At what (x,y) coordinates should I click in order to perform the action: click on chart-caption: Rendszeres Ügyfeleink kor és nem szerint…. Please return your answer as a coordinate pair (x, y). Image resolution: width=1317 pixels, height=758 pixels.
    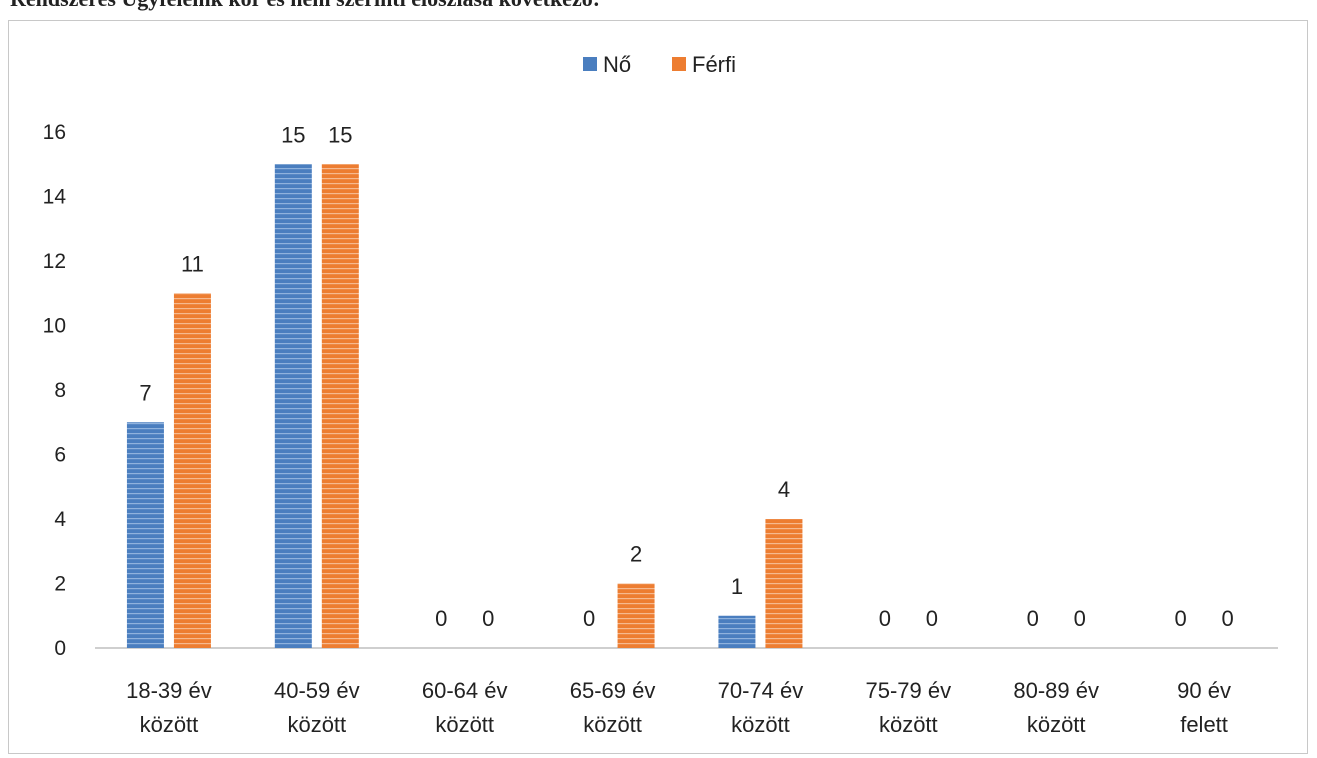
    Looking at the image, I should click on (305, 6).